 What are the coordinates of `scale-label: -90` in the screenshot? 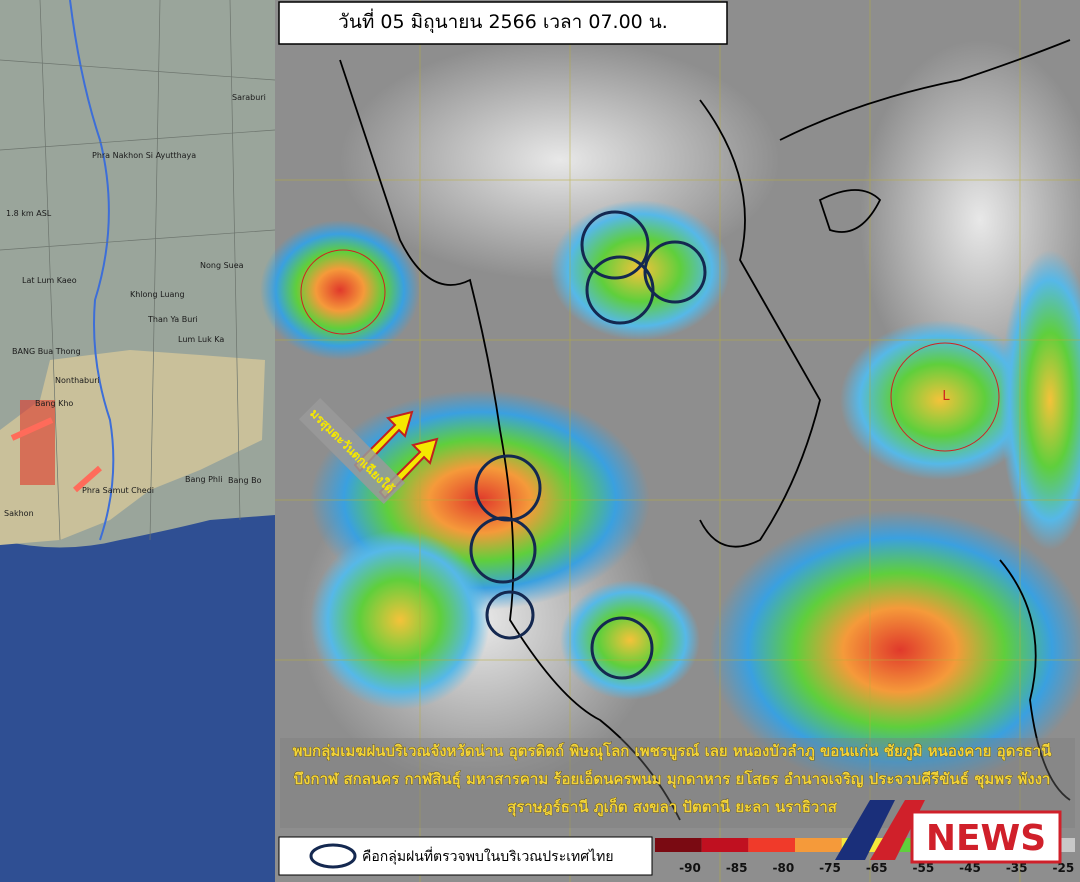 It's located at (690, 868).